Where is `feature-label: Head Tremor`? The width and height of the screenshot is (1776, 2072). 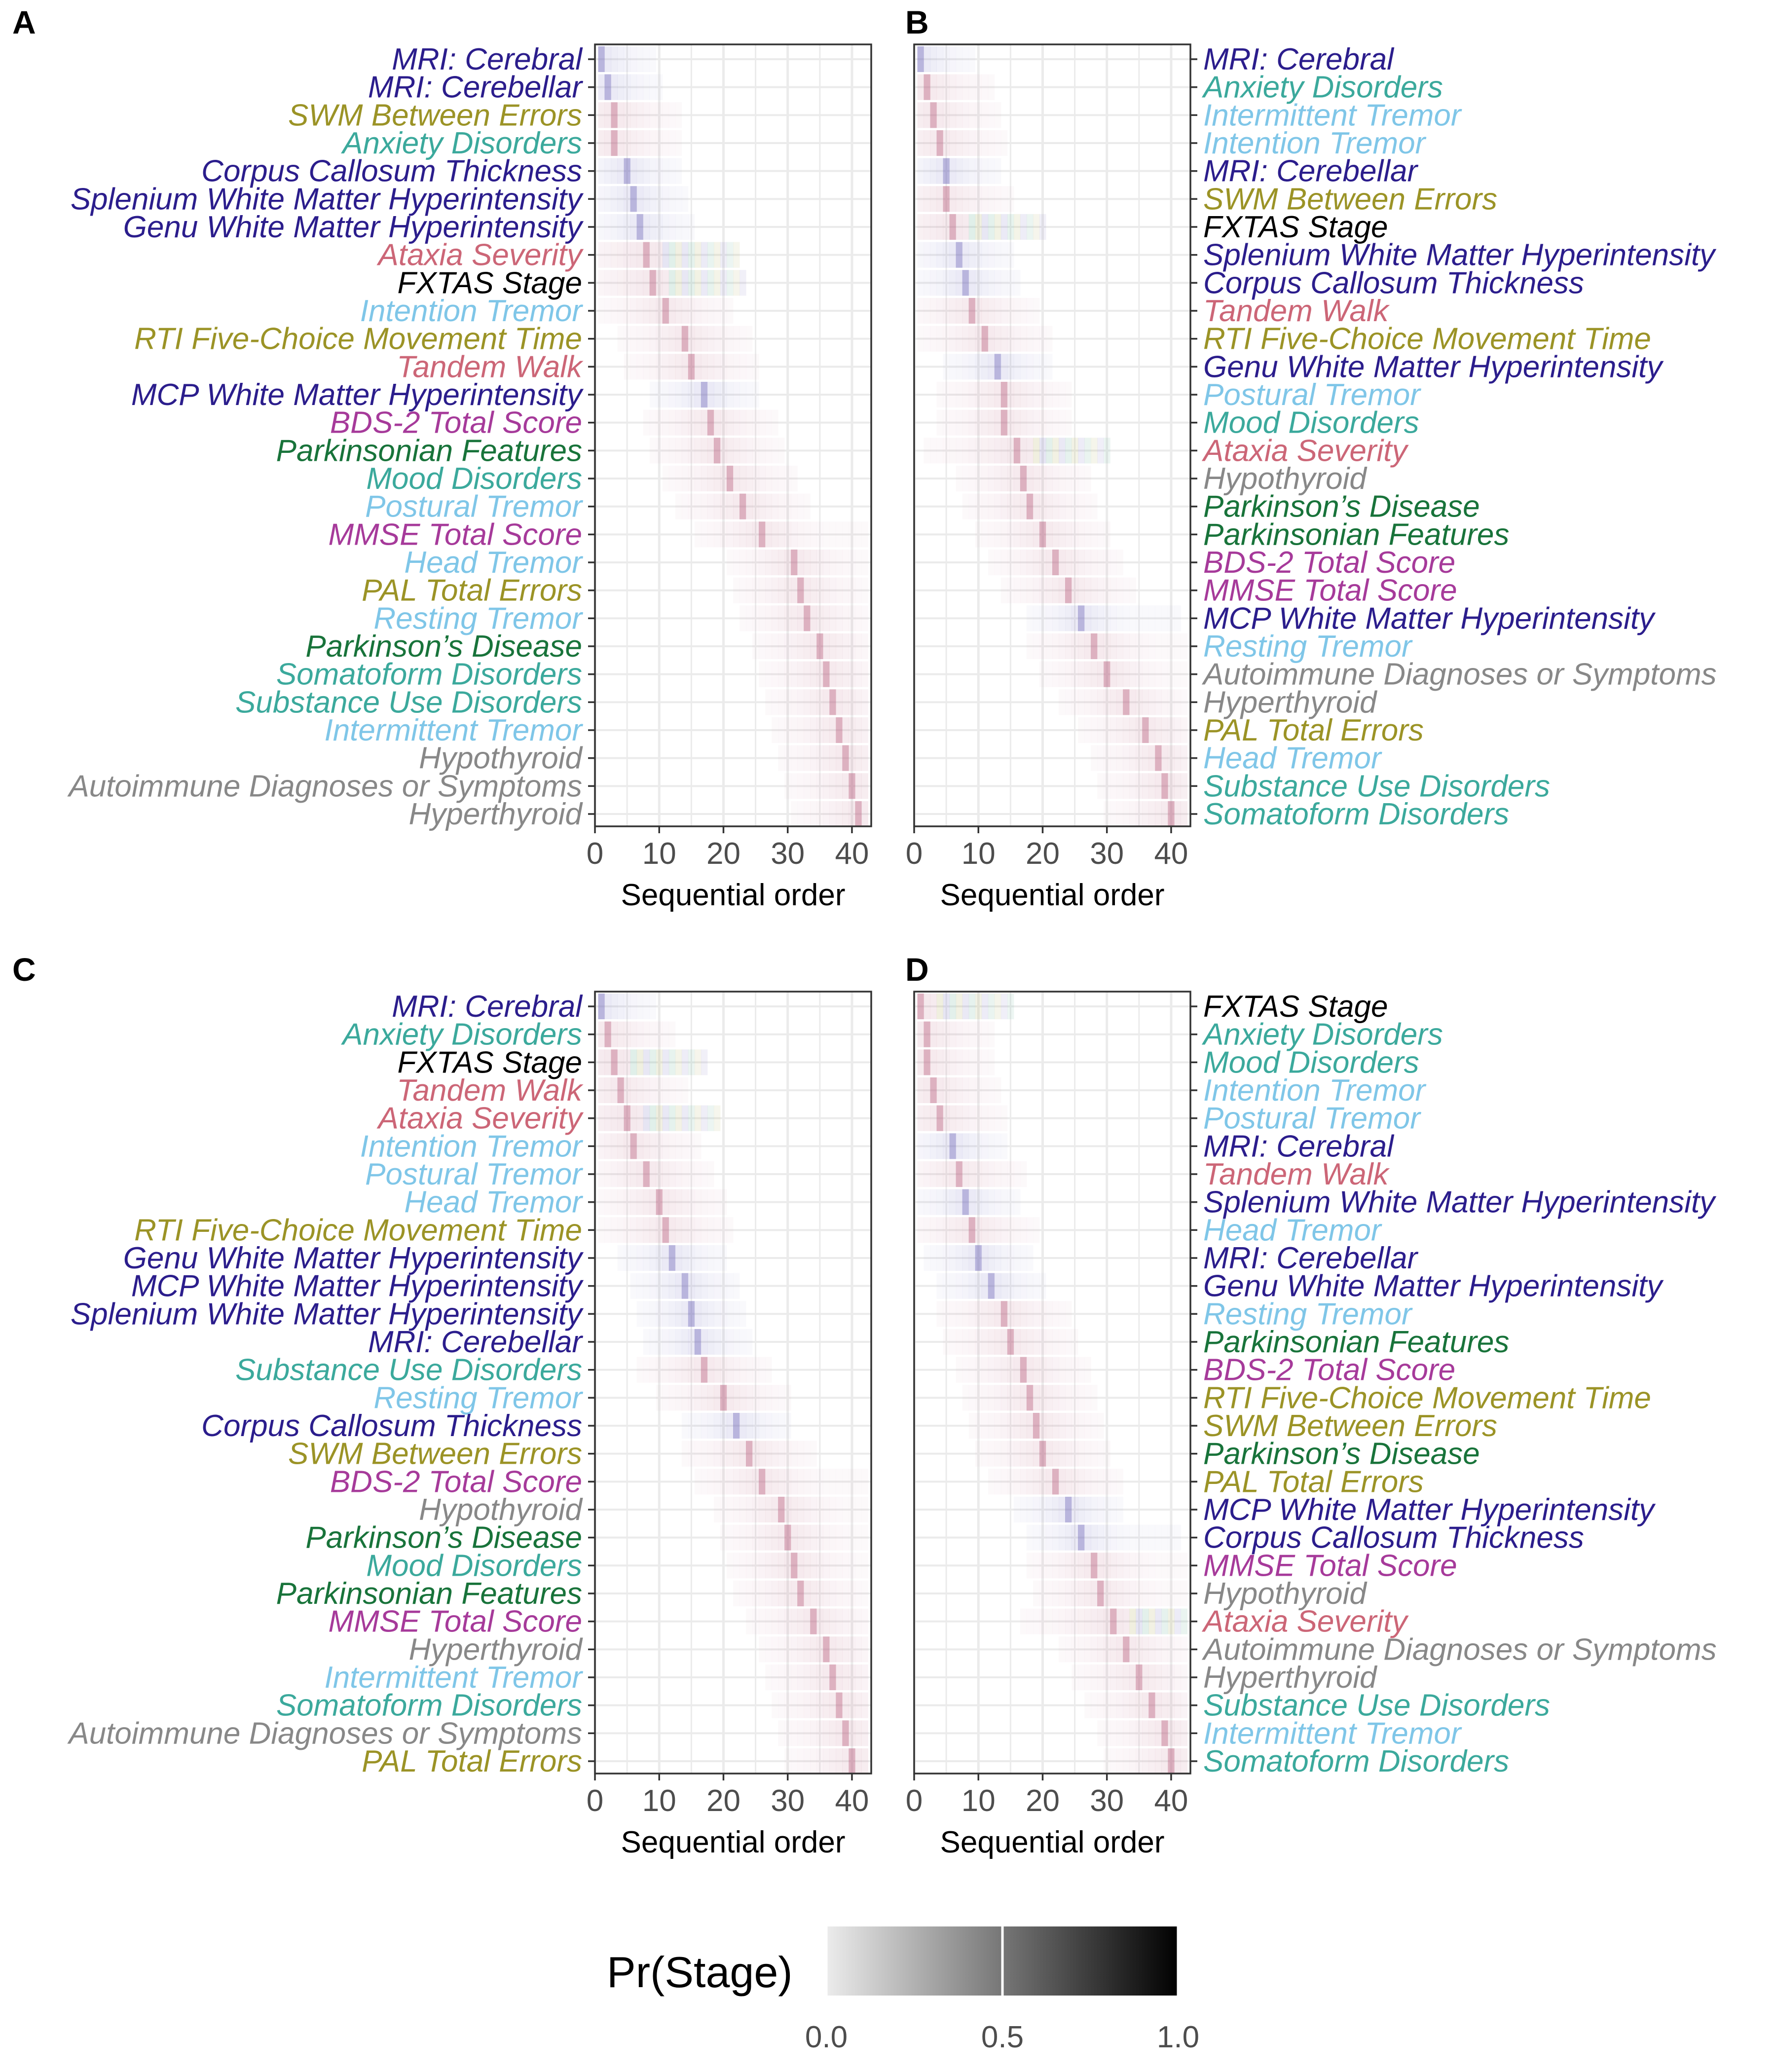 feature-label: Head Tremor is located at coordinates (494, 563).